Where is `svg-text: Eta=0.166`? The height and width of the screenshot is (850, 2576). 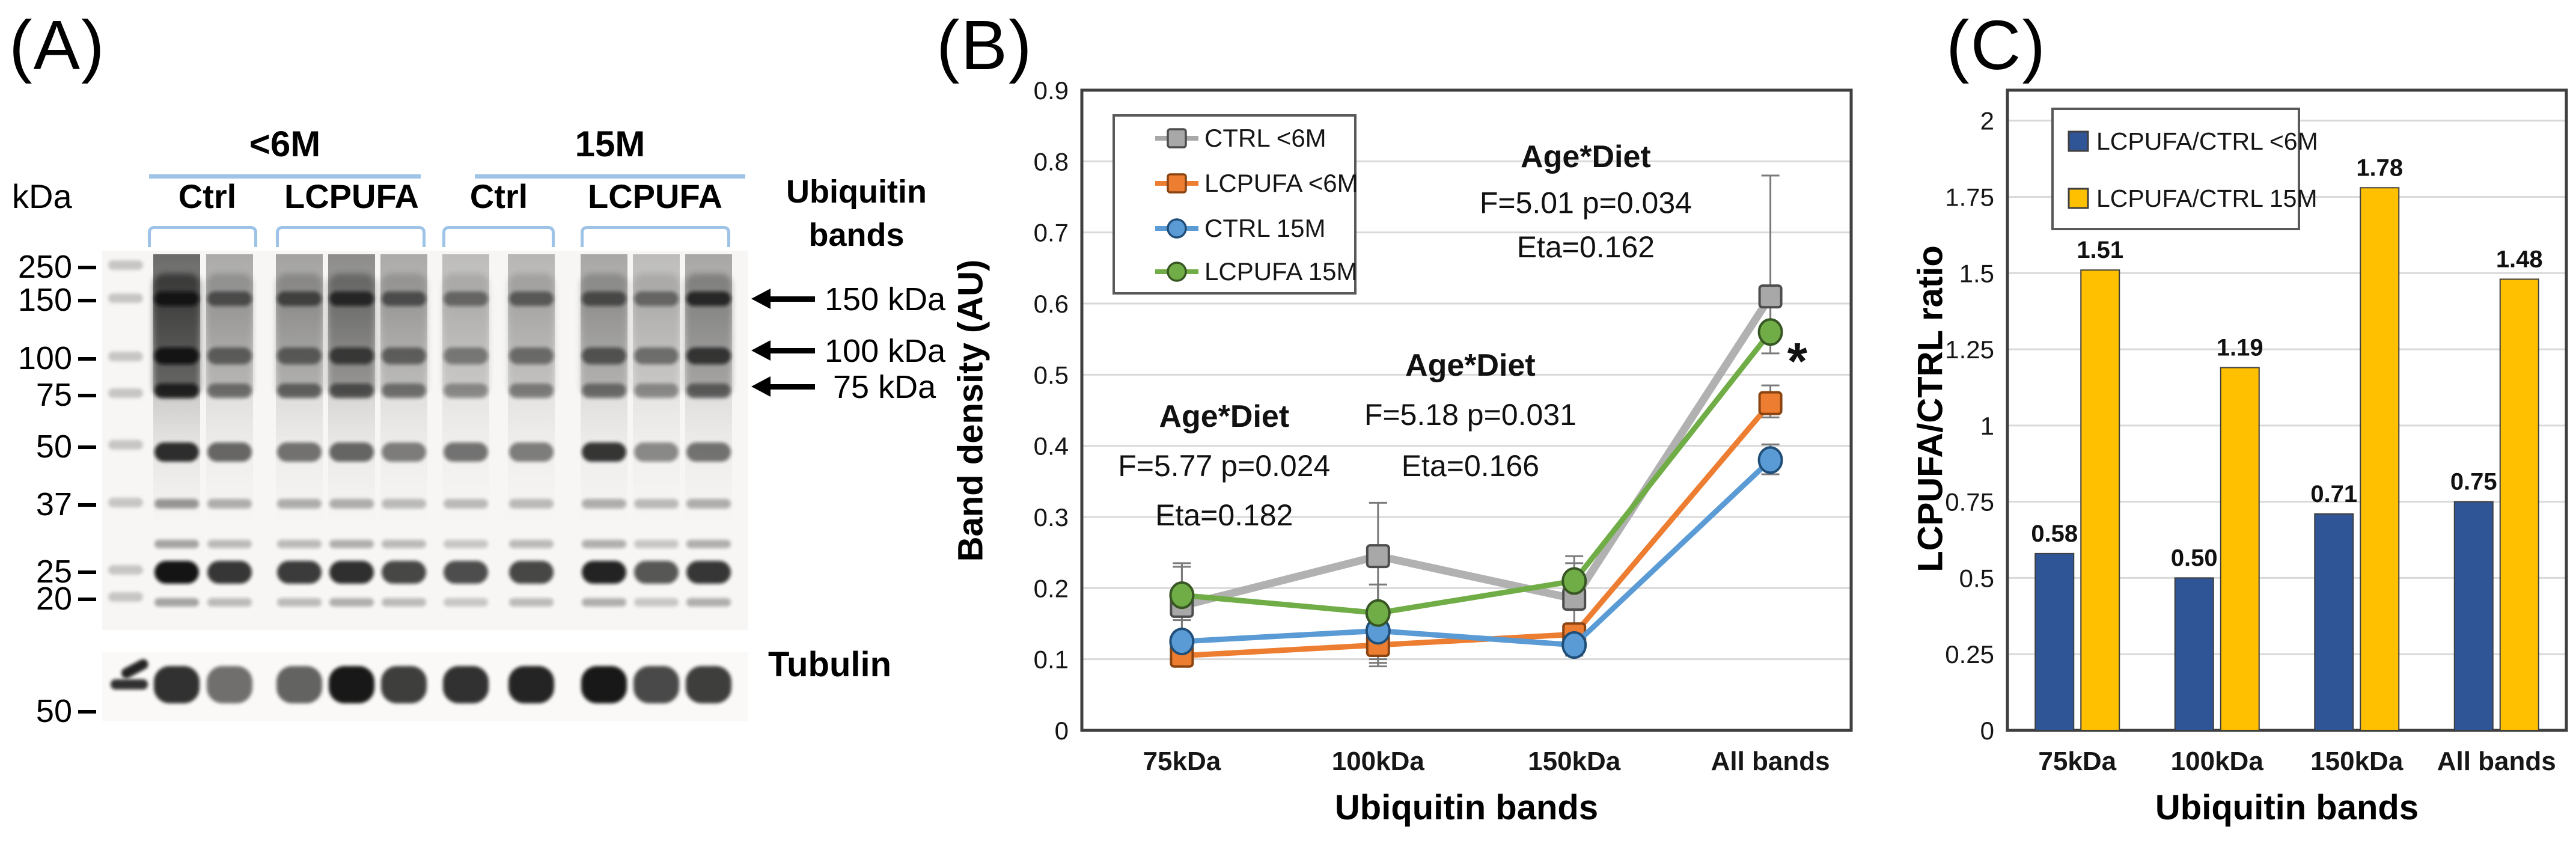
svg-text: Eta=0.166 is located at coordinates (1470, 466).